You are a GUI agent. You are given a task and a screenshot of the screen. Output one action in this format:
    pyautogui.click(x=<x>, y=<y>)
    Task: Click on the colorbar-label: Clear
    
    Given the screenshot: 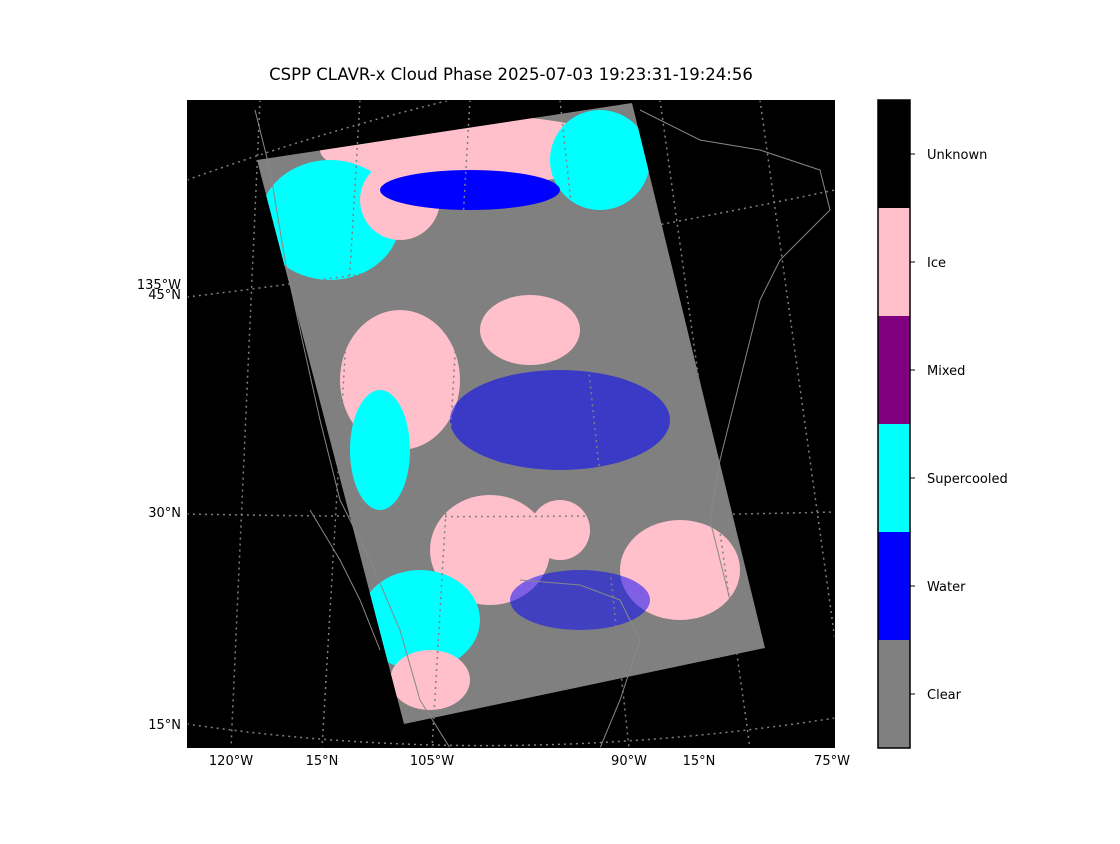 What is the action you would take?
    pyautogui.click(x=944, y=695)
    